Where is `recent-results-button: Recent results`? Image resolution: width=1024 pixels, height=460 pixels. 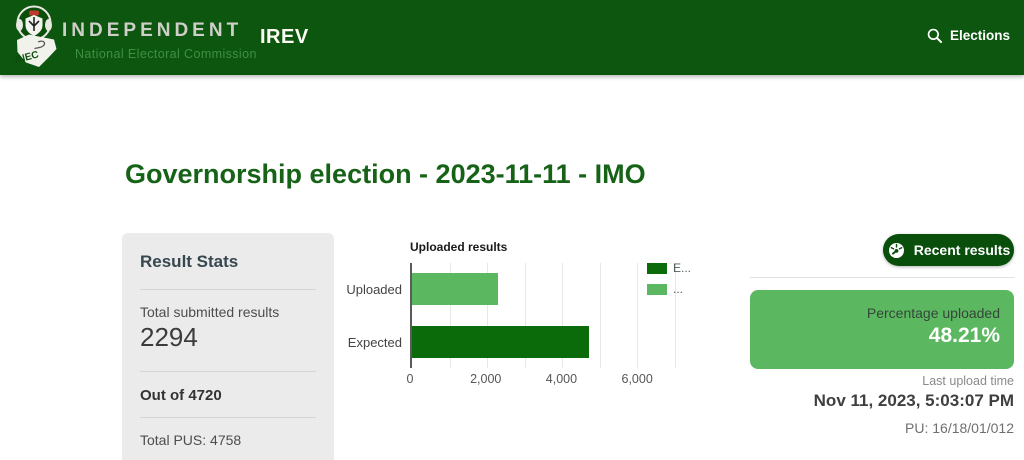
recent-results-button: Recent results is located at coordinates (948, 250).